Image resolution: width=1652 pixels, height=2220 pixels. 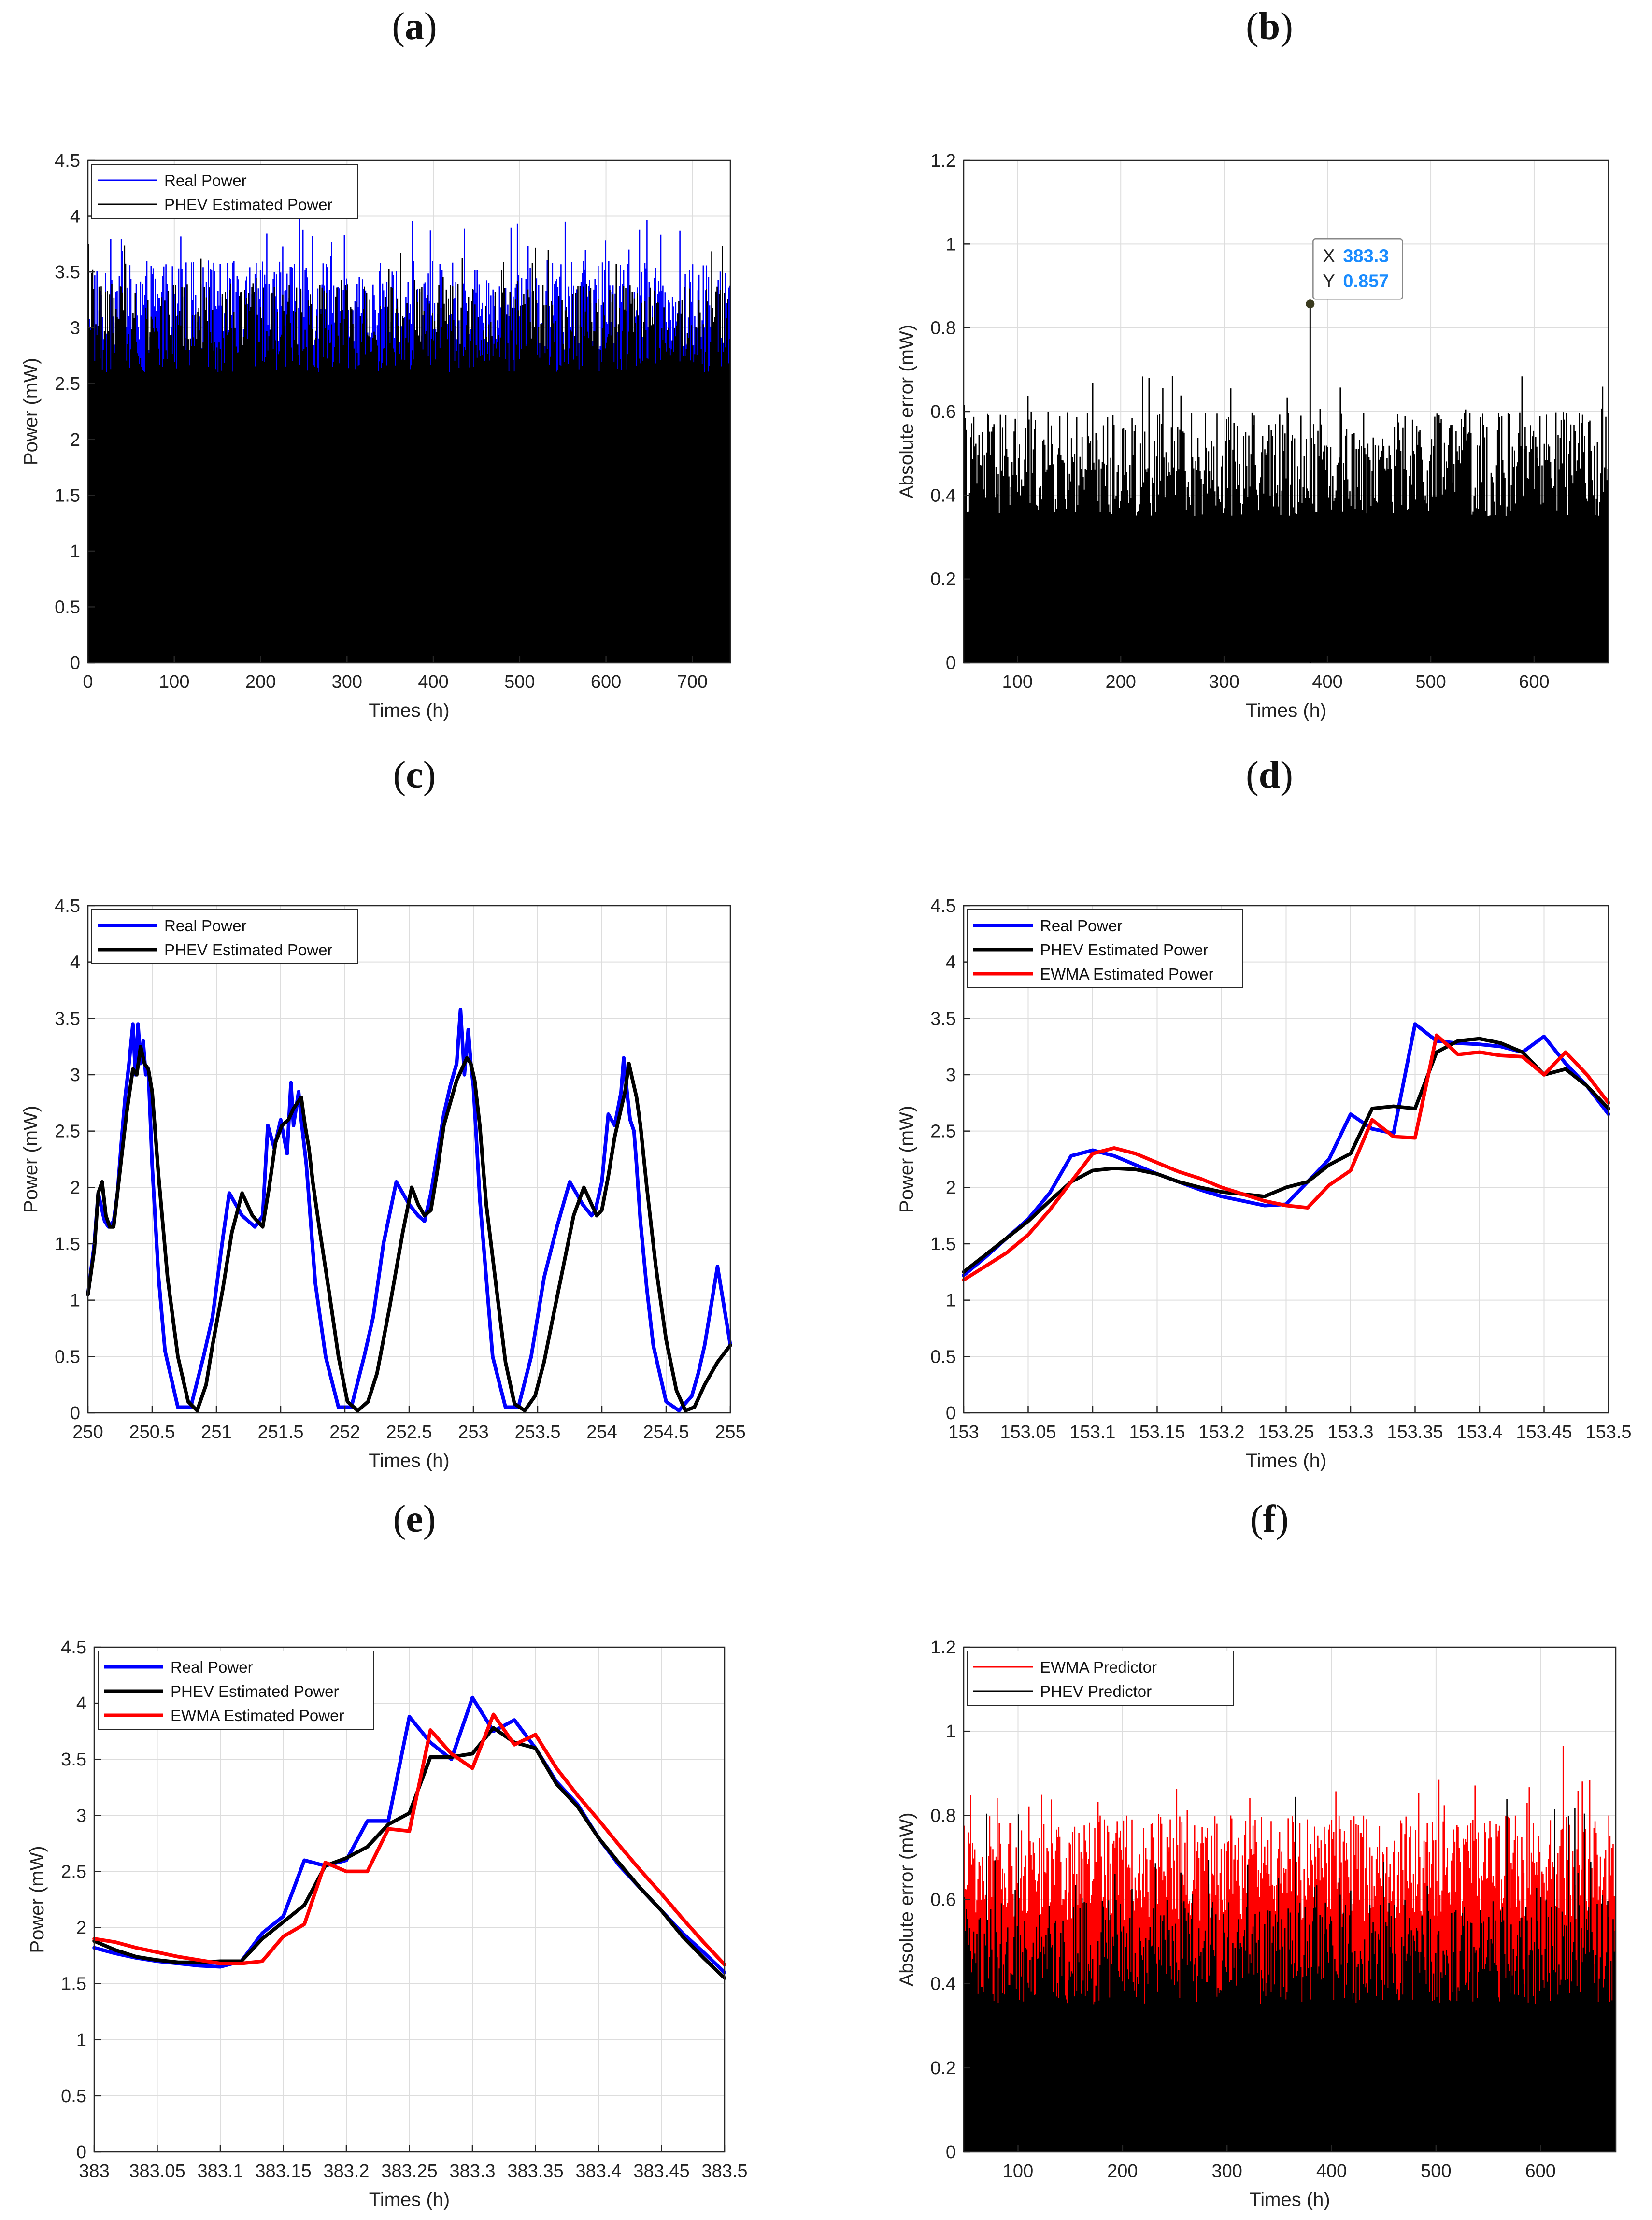 I want to click on x-tick-label: 383.5, so click(x=724, y=2171).